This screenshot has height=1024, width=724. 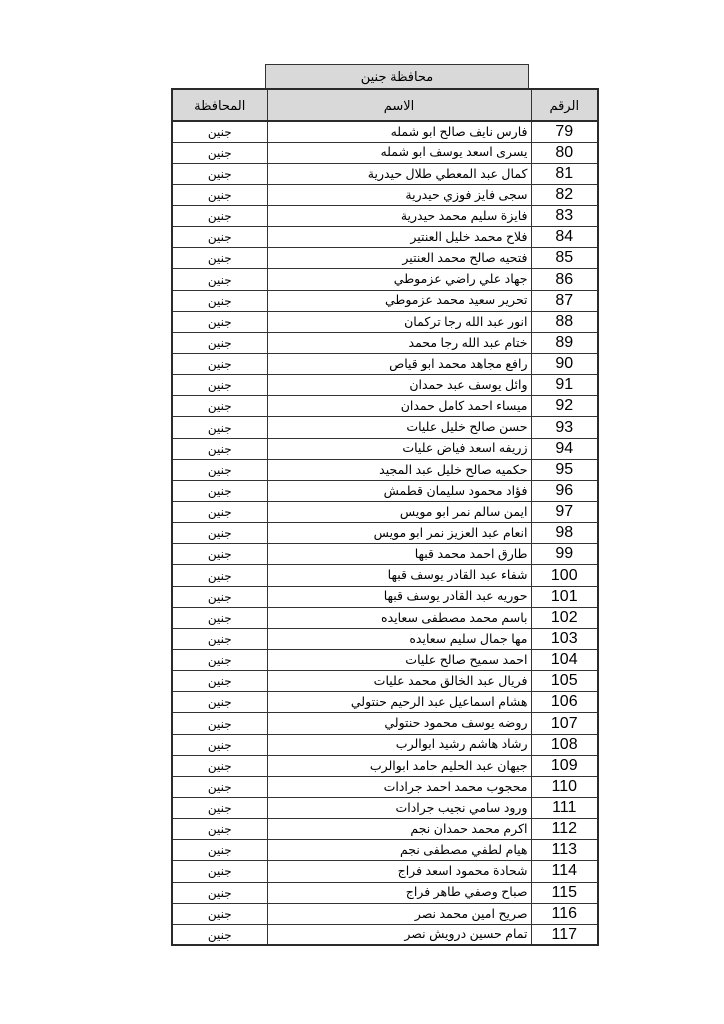 I want to click on table-row: 84 فلاح محمد خليل العنتير جنين, so click(x=385, y=237).